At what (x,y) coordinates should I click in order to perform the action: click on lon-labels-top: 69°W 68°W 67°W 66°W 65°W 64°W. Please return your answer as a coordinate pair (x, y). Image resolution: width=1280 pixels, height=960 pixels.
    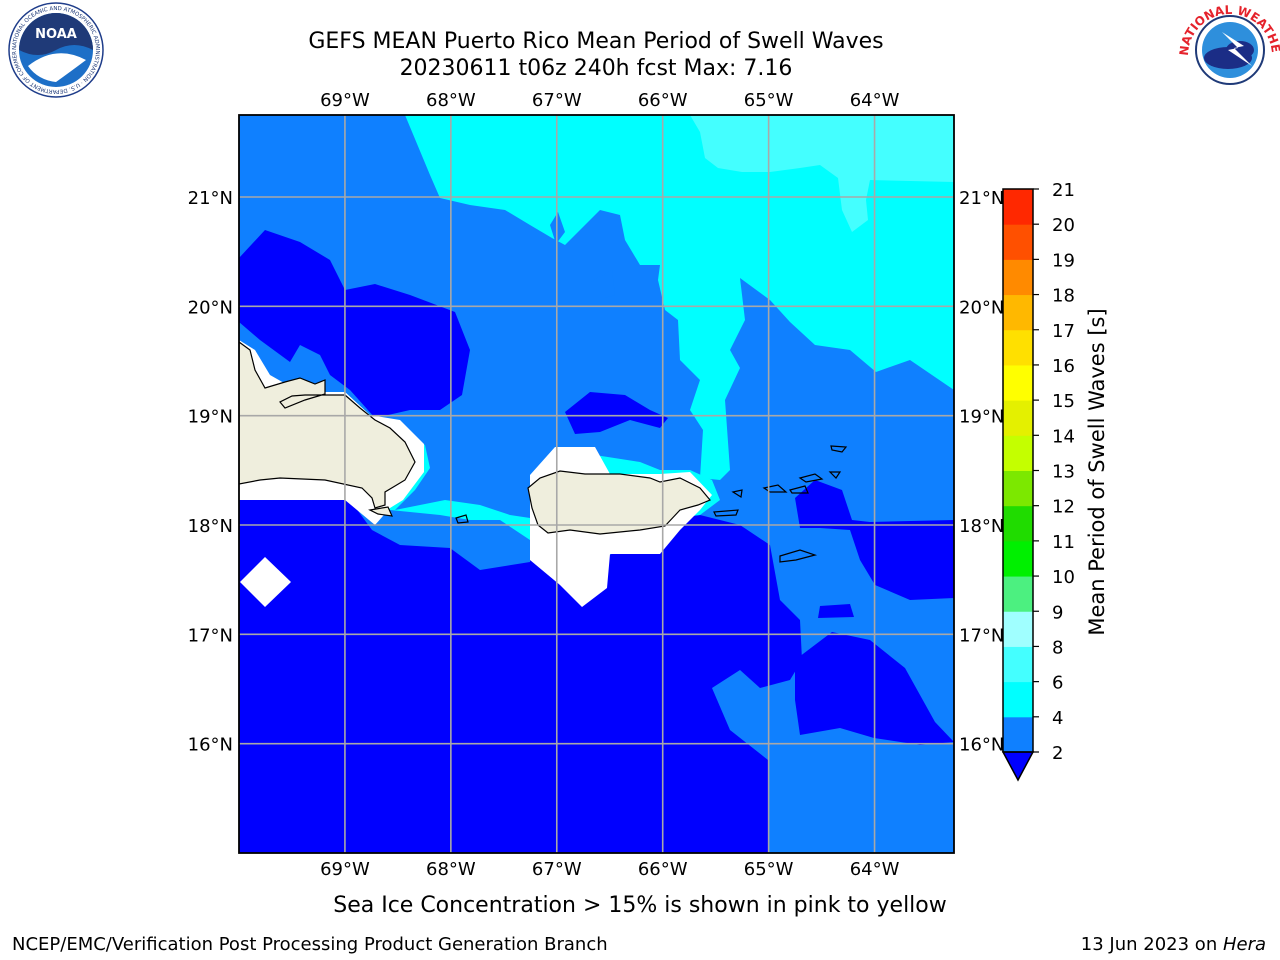
    Looking at the image, I should click on (610, 100).